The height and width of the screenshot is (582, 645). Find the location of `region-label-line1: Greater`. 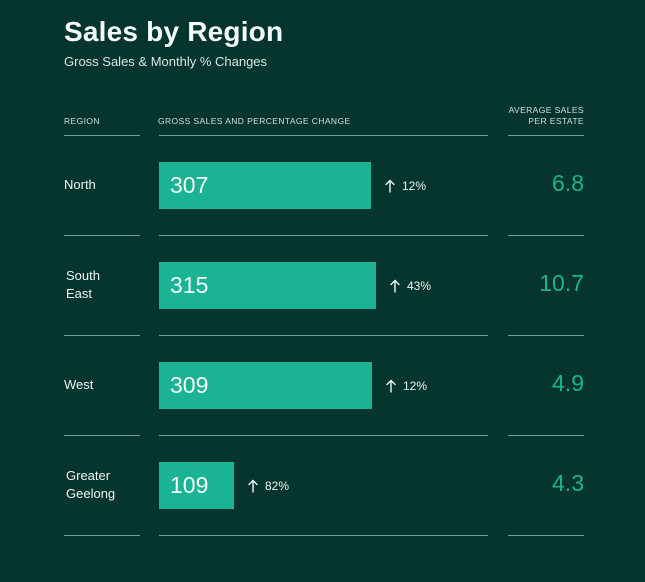

region-label-line1: Greater is located at coordinates (88, 475).